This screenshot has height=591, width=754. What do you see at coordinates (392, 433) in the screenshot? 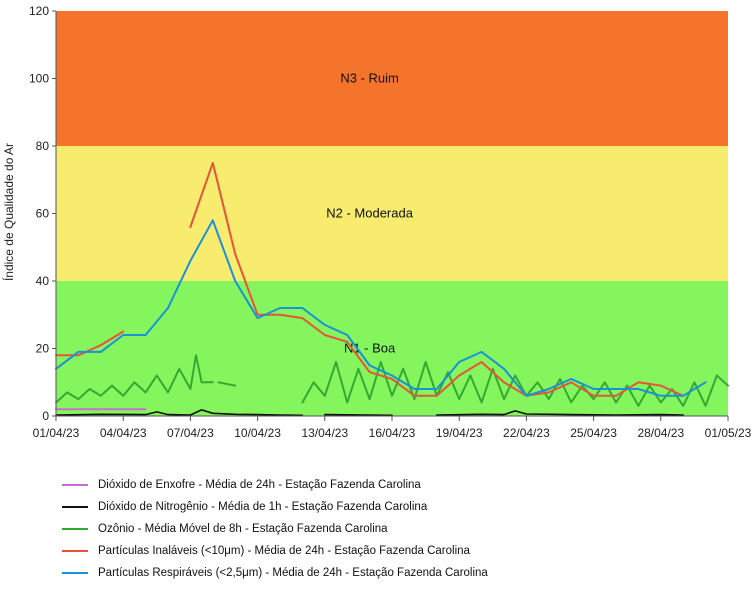
I see `x-tick-label: 16/04/23` at bounding box center [392, 433].